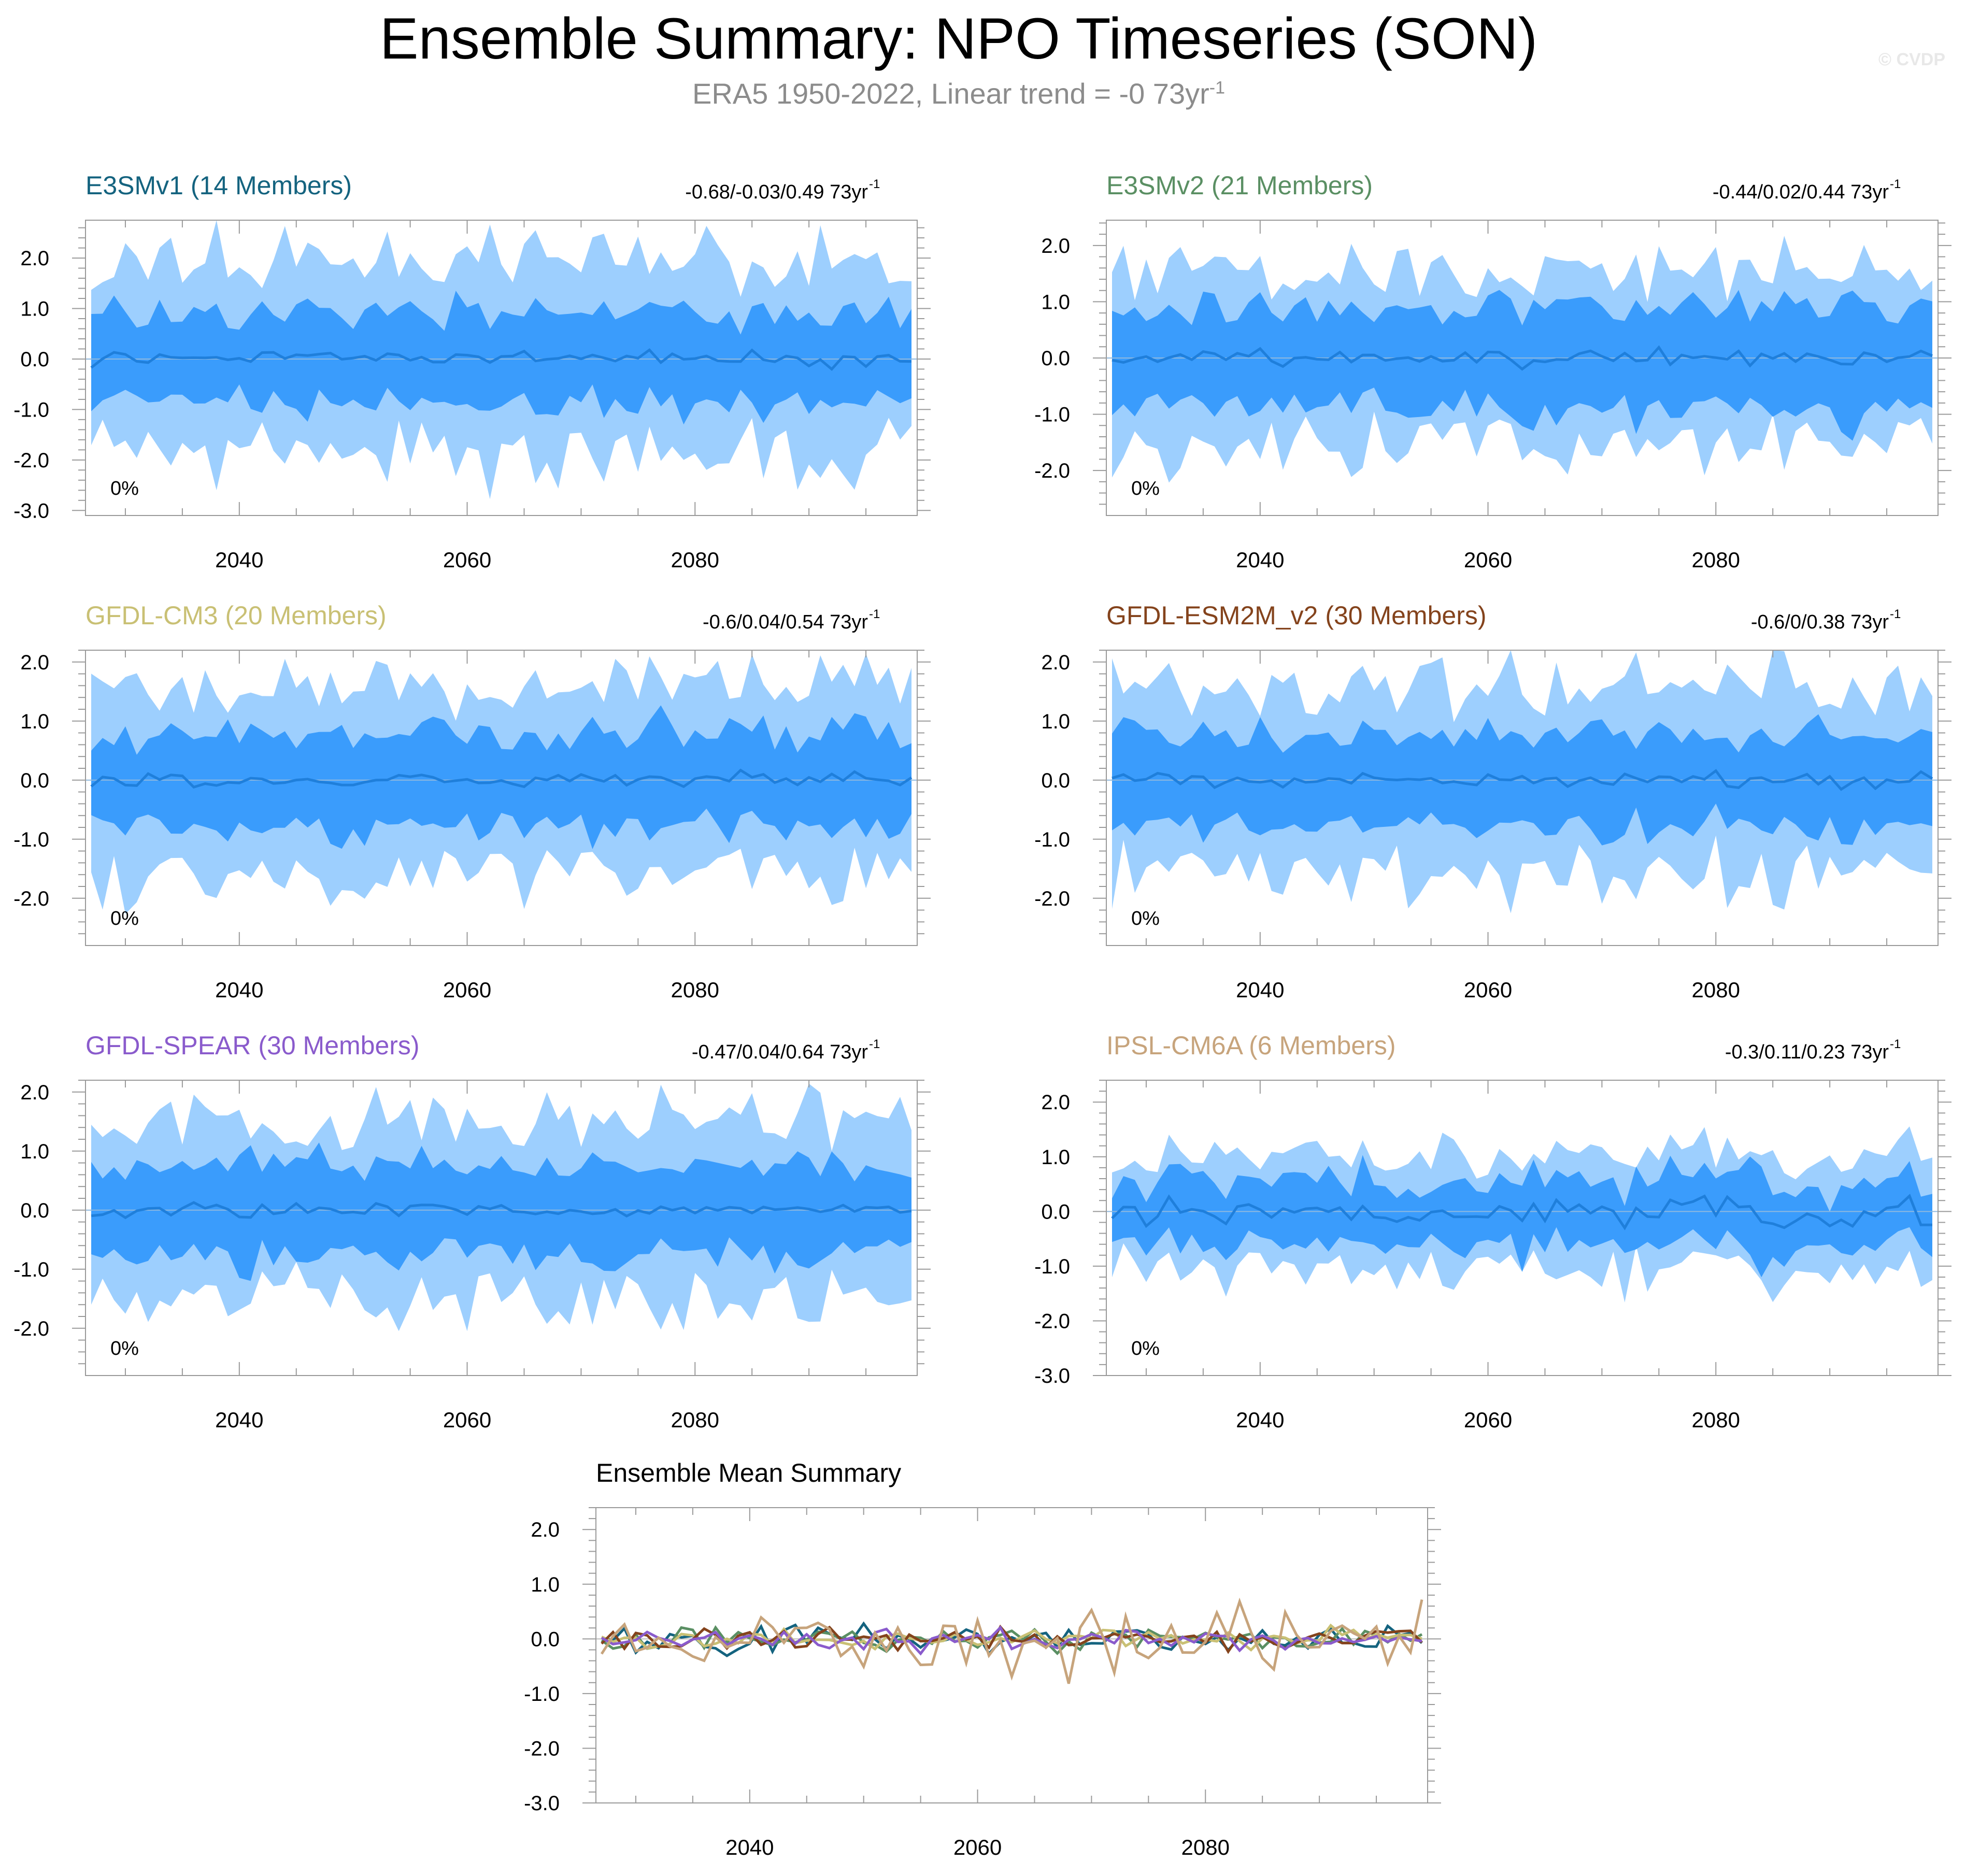  Describe the element at coordinates (1912, 59) in the screenshot. I see `copyright-watermark: © CVDP` at that location.